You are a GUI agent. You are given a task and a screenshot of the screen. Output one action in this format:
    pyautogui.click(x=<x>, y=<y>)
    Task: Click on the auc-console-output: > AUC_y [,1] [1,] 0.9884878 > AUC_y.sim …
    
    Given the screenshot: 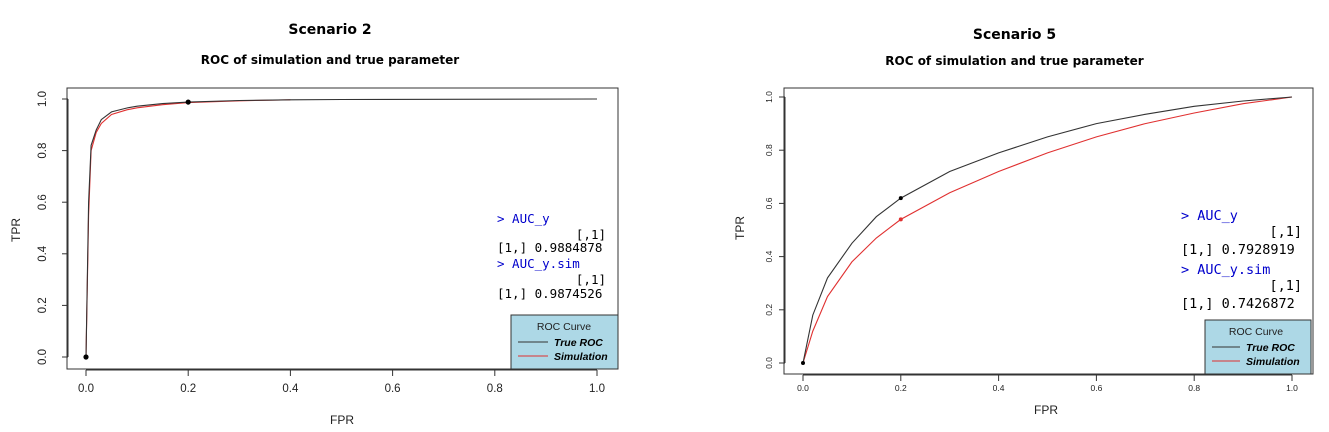 What is the action you would take?
    pyautogui.click(x=551, y=256)
    